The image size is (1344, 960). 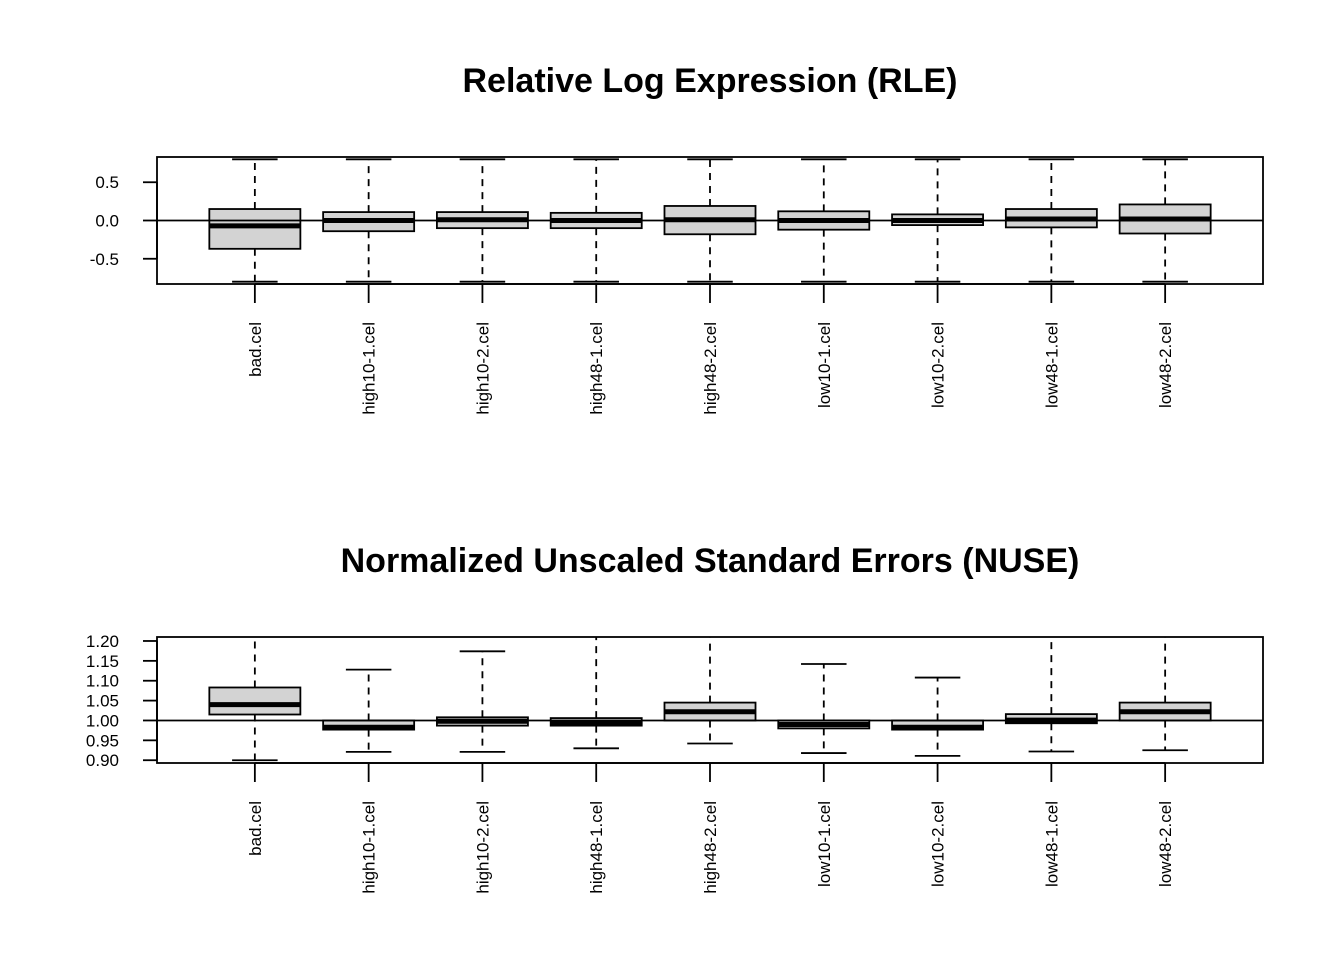 I want to click on rle-x-tick-label: bad.cel, so click(x=255, y=349).